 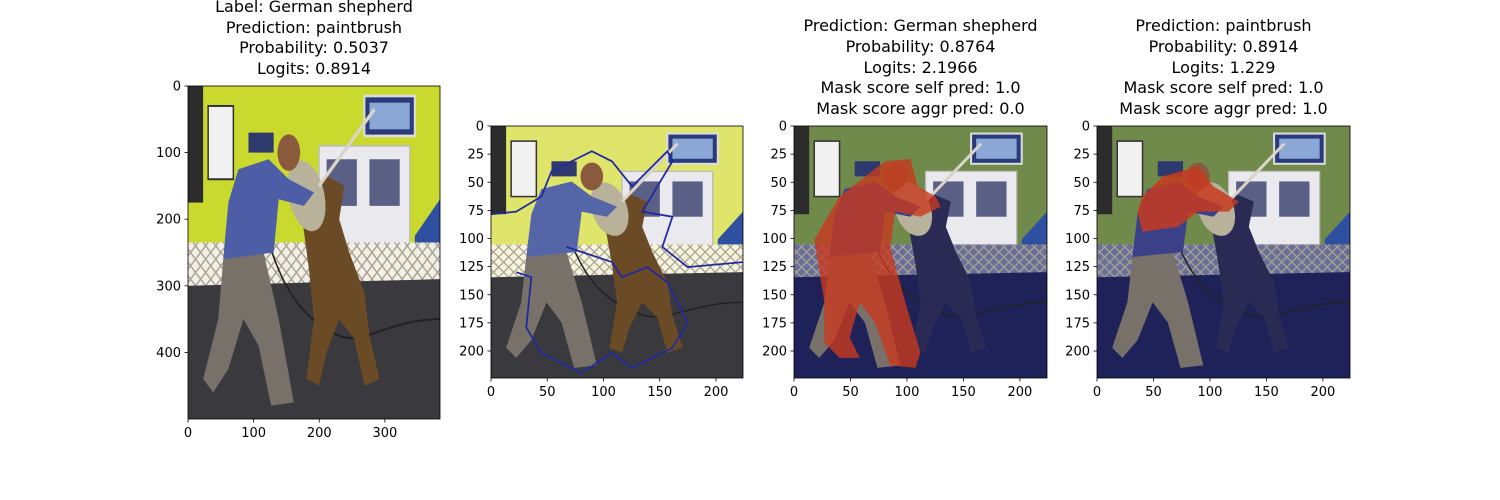 What do you see at coordinates (314, 69) in the screenshot?
I see `title-line: Logits: 0.8914` at bounding box center [314, 69].